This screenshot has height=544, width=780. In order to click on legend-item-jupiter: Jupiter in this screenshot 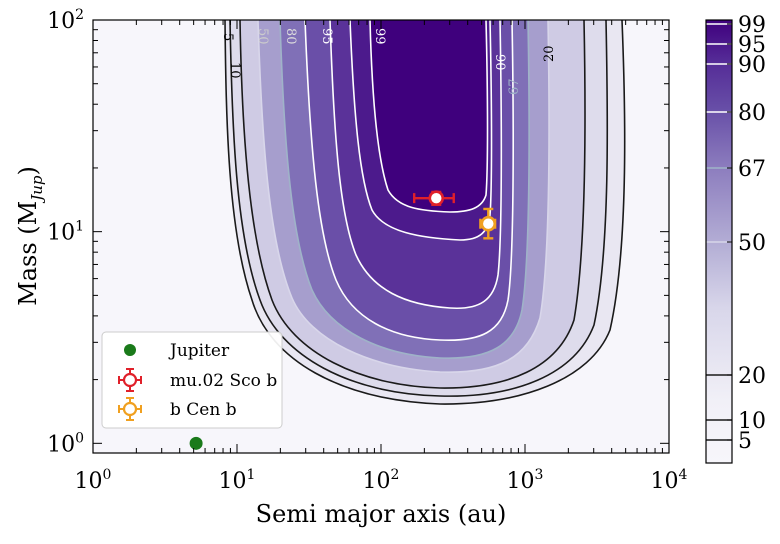, I will do `click(177, 351)`.